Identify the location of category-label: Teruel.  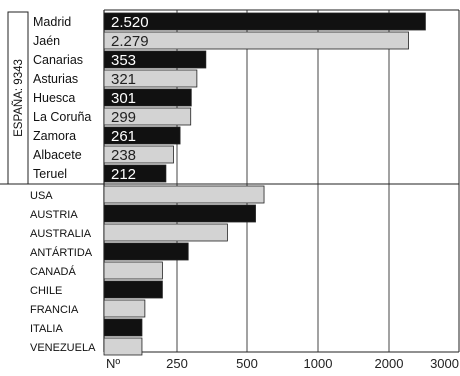
(50, 174).